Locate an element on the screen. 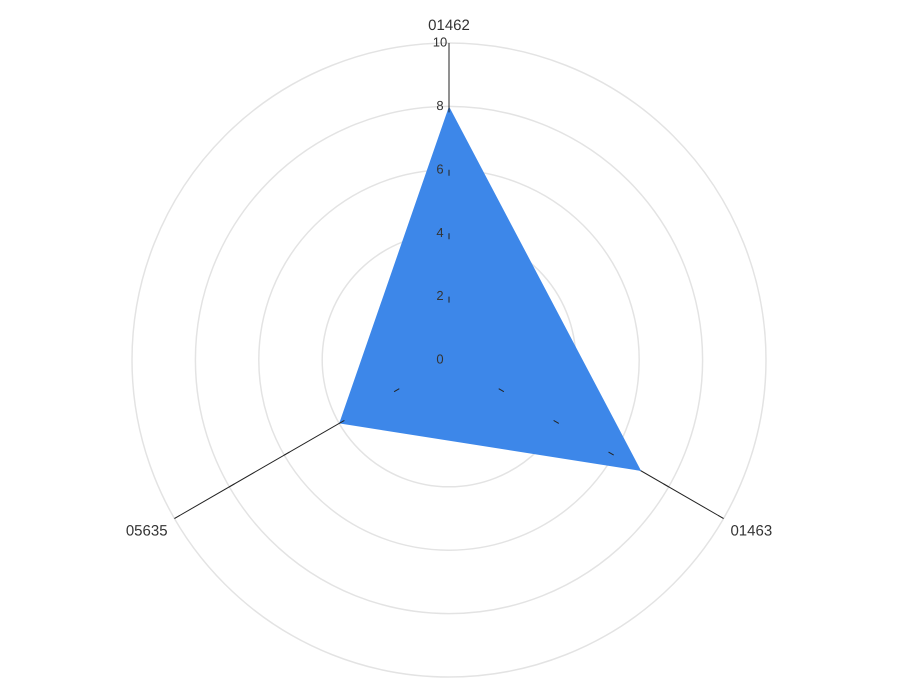 This screenshot has height=695, width=898. spoke-label: 05635 is located at coordinates (147, 531).